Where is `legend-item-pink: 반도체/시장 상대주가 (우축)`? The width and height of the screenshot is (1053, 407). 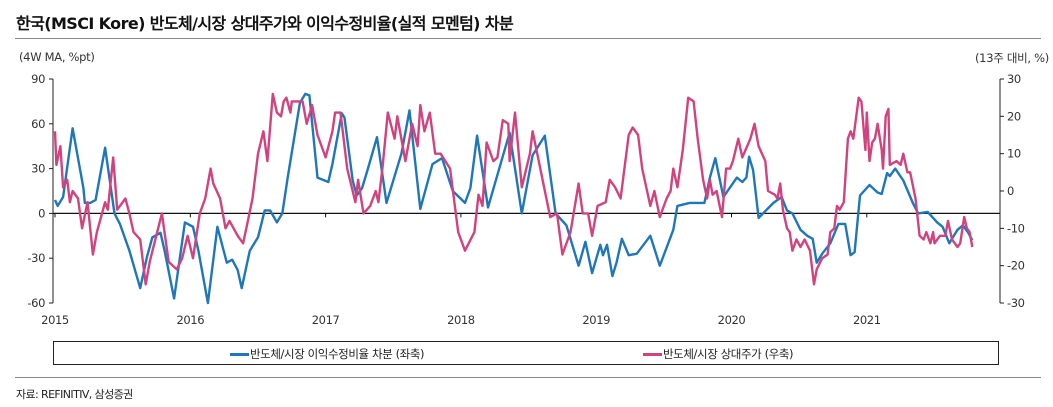
legend-item-pink: 반도체/시장 상대주가 (우축) is located at coordinates (718, 354).